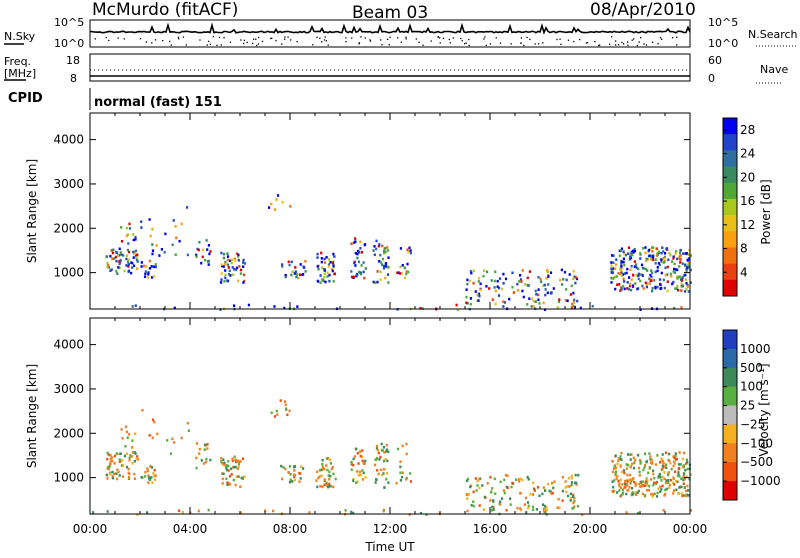 This screenshot has height=558, width=800. What do you see at coordinates (190, 529) in the screenshot?
I see `x-tick-label: 04:00` at bounding box center [190, 529].